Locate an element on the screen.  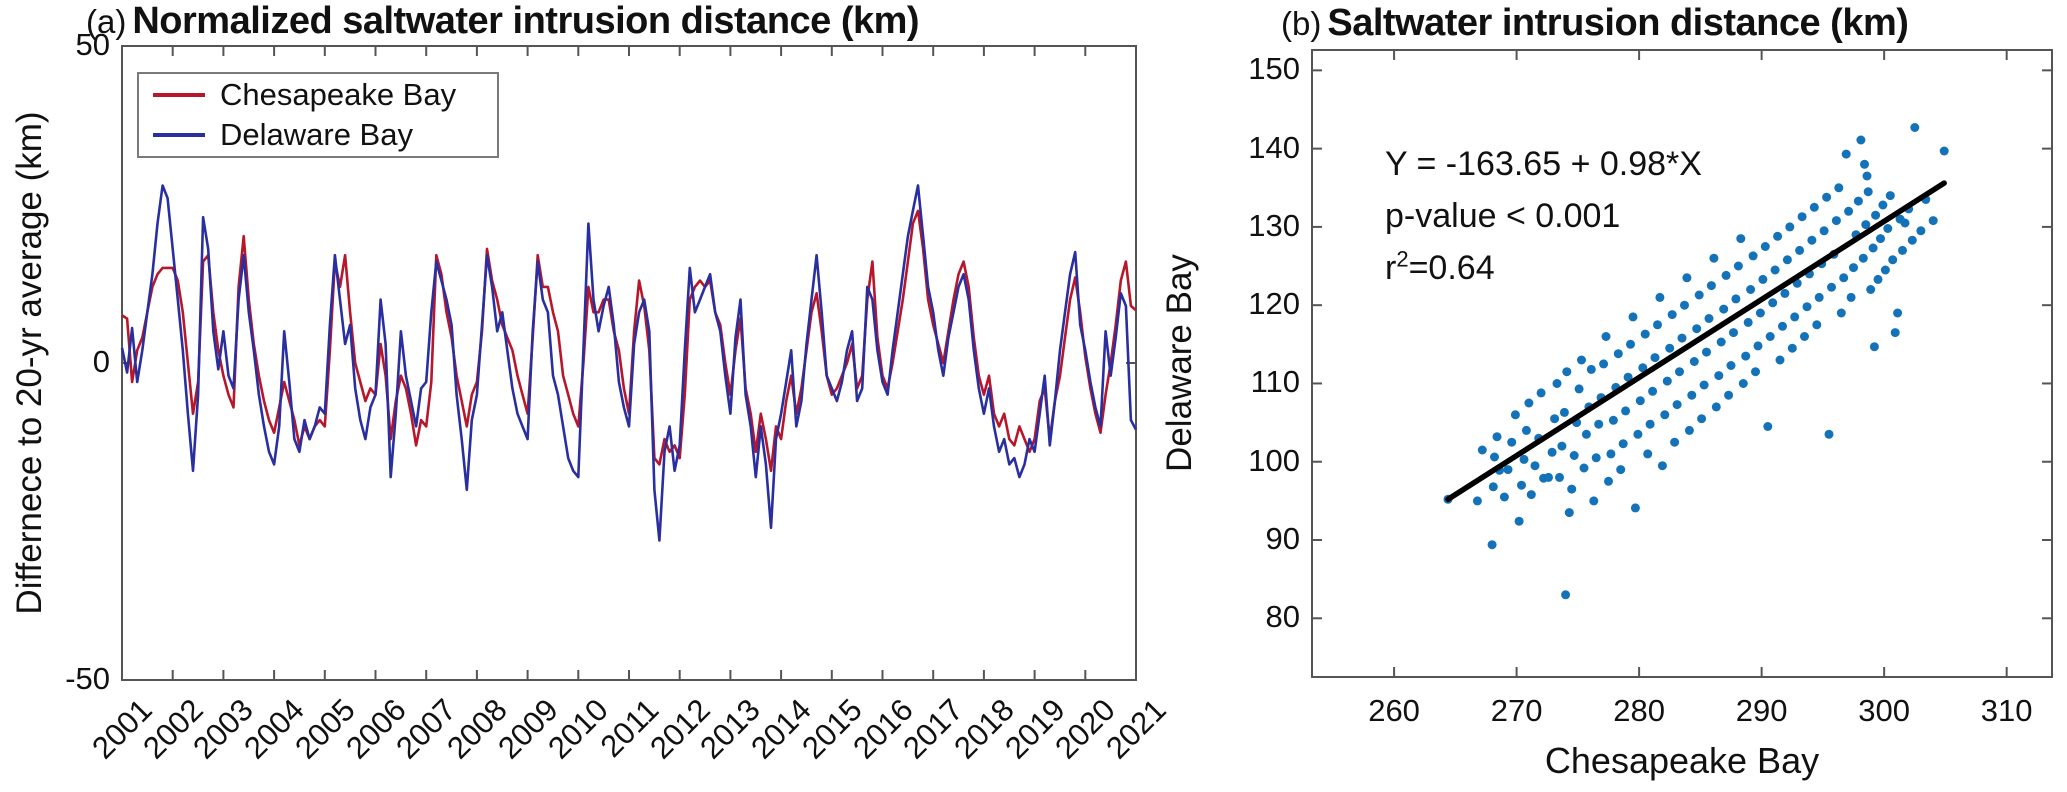
tick-label: 100 is located at coordinates (1274, 460).